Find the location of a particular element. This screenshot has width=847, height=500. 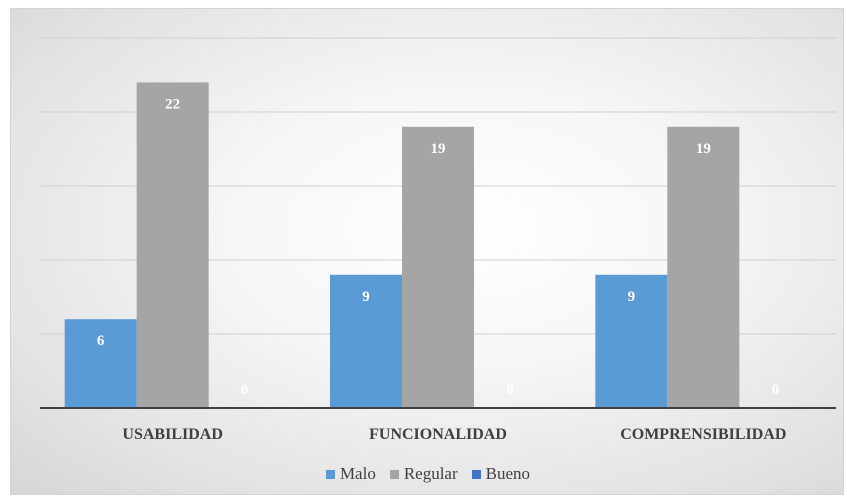

legend: Malo Regular Bueno is located at coordinates (428, 474).